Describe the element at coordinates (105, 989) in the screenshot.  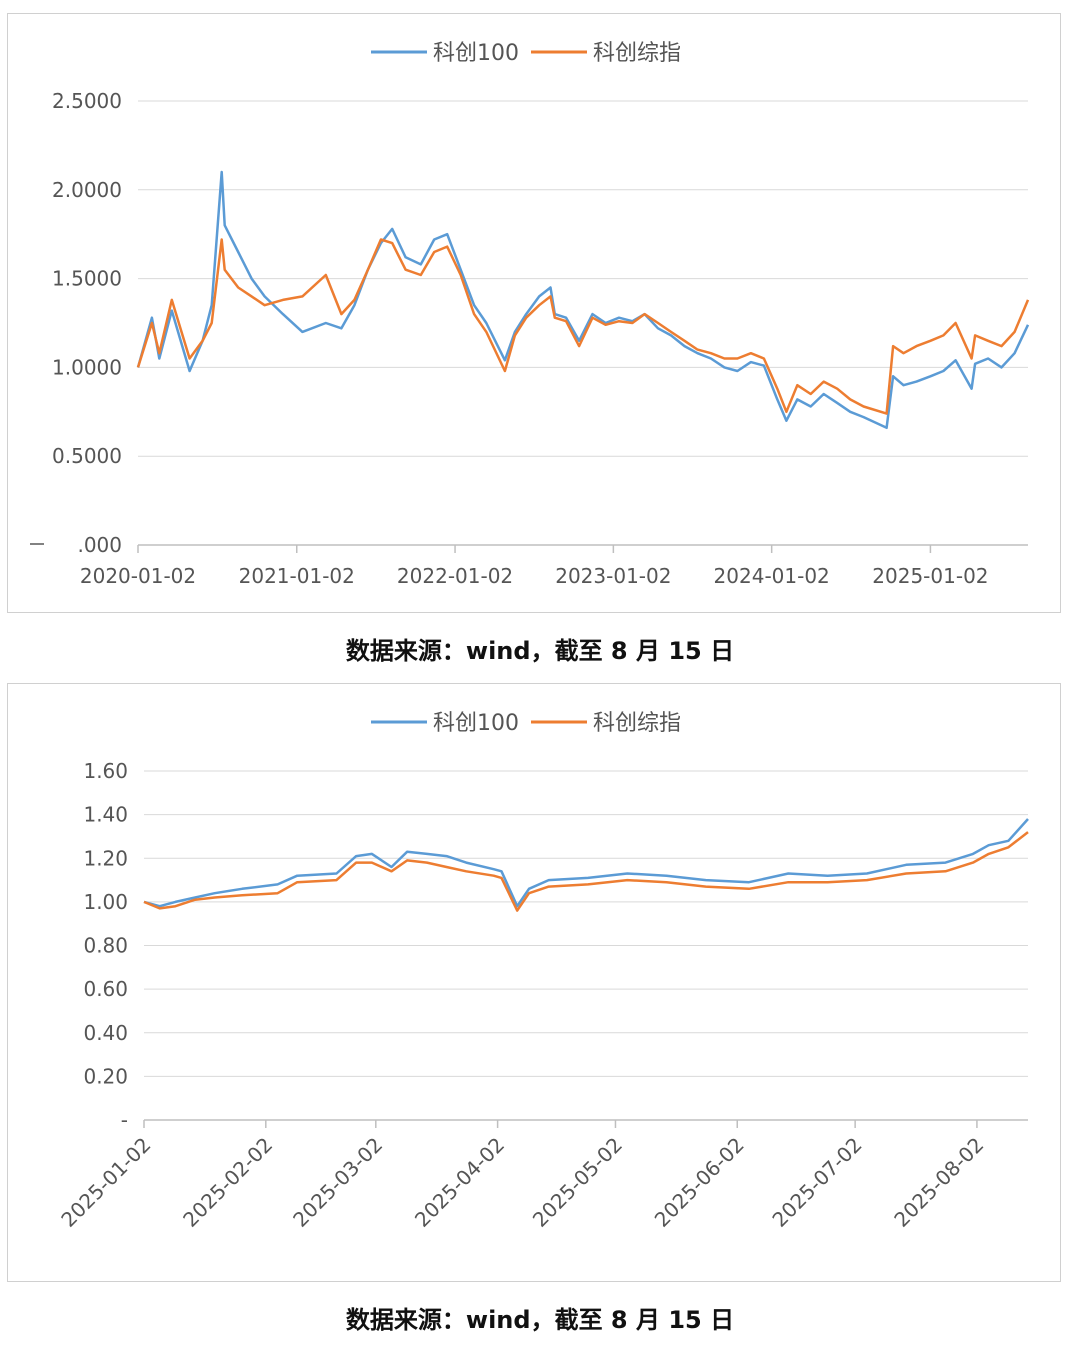
I see `y-tick-label: 0.60` at that location.